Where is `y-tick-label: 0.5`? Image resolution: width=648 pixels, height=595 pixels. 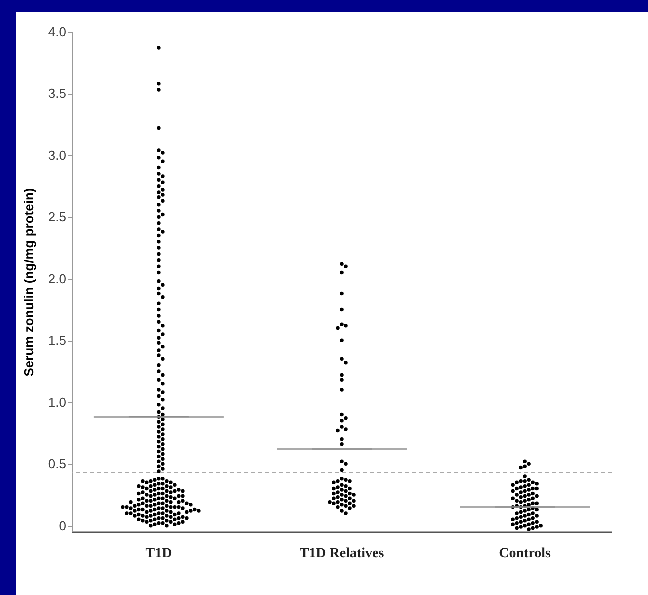 y-tick-label: 0.5 is located at coordinates (57, 464).